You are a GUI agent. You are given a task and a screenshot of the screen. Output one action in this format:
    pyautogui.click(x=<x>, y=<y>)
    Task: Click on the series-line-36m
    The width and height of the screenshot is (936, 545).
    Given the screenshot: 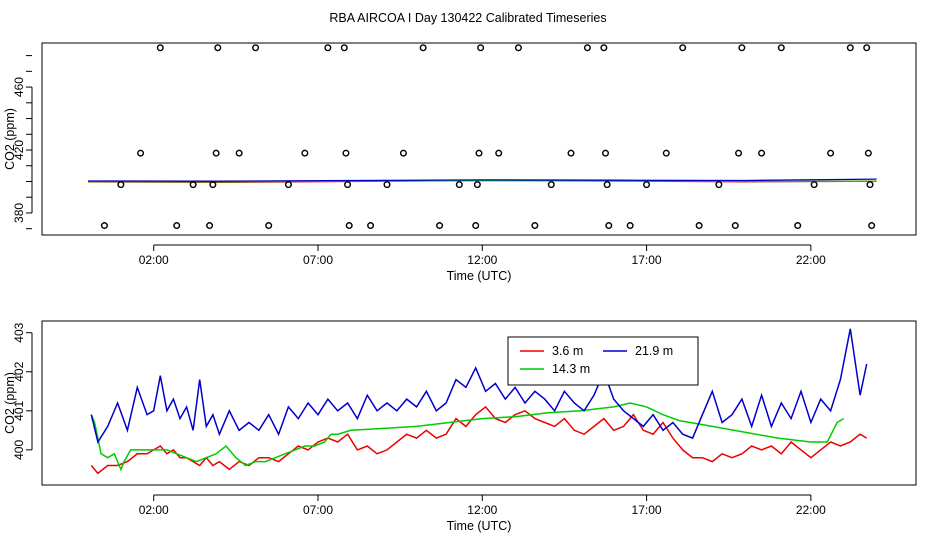 What is the action you would take?
    pyautogui.click(x=479, y=440)
    